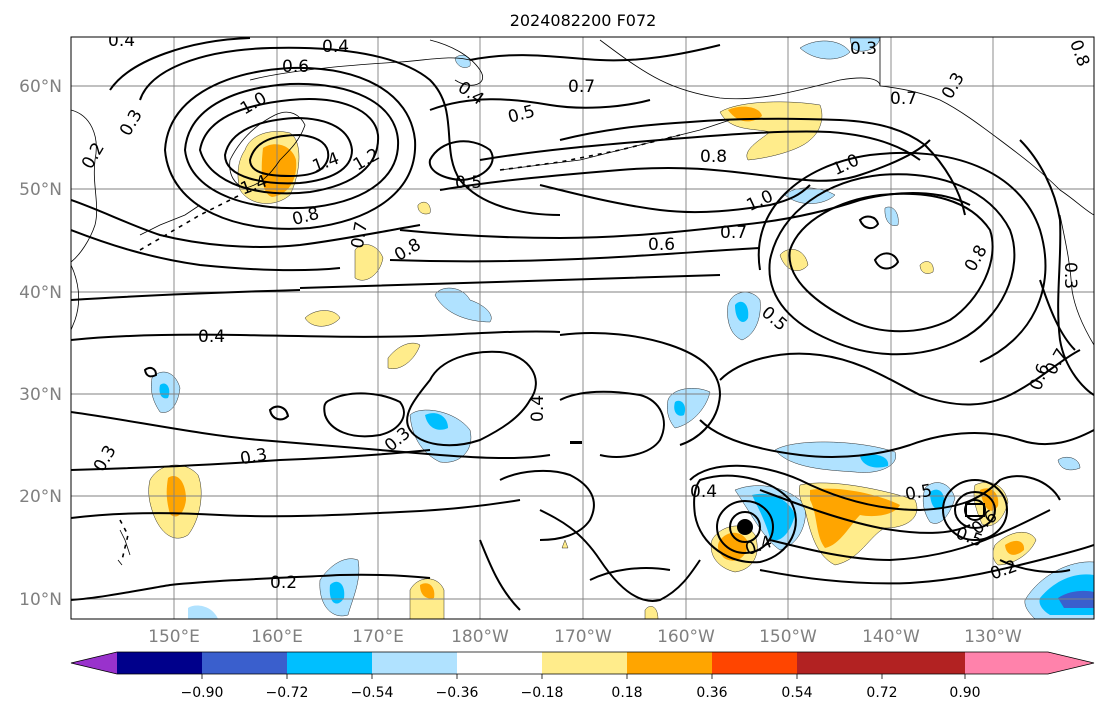 Image resolution: width=1105 pixels, height=712 pixels. Describe the element at coordinates (788, 637) in the screenshot. I see `lon-label: 150°W` at that location.